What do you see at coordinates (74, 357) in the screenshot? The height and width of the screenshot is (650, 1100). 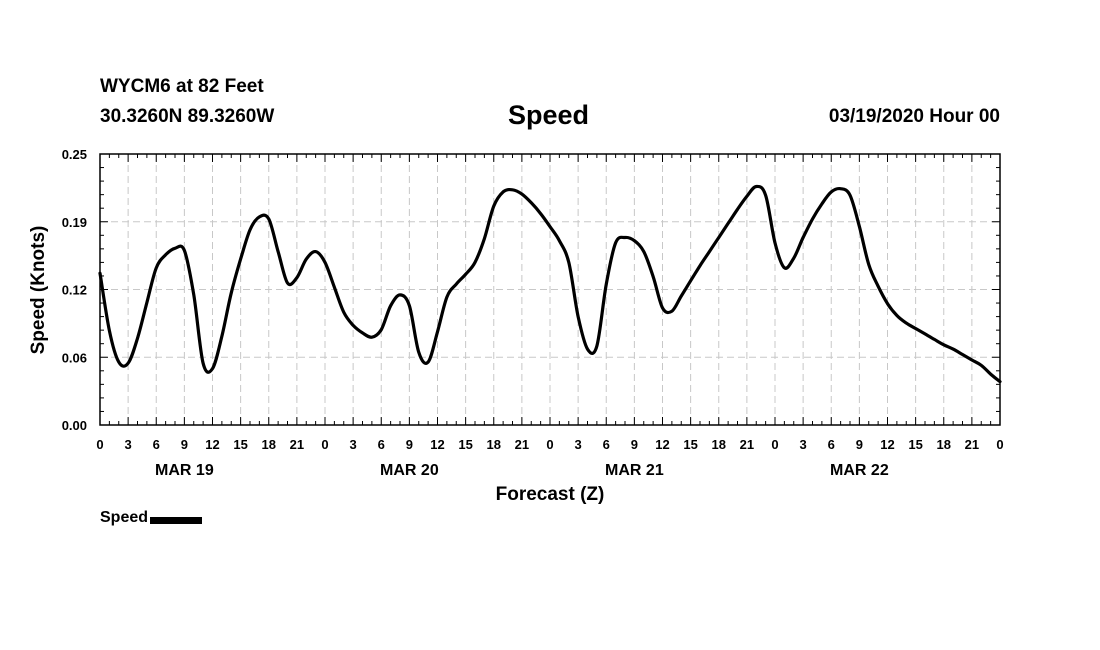 I see `y-tick-label: 0.06` at bounding box center [74, 357].